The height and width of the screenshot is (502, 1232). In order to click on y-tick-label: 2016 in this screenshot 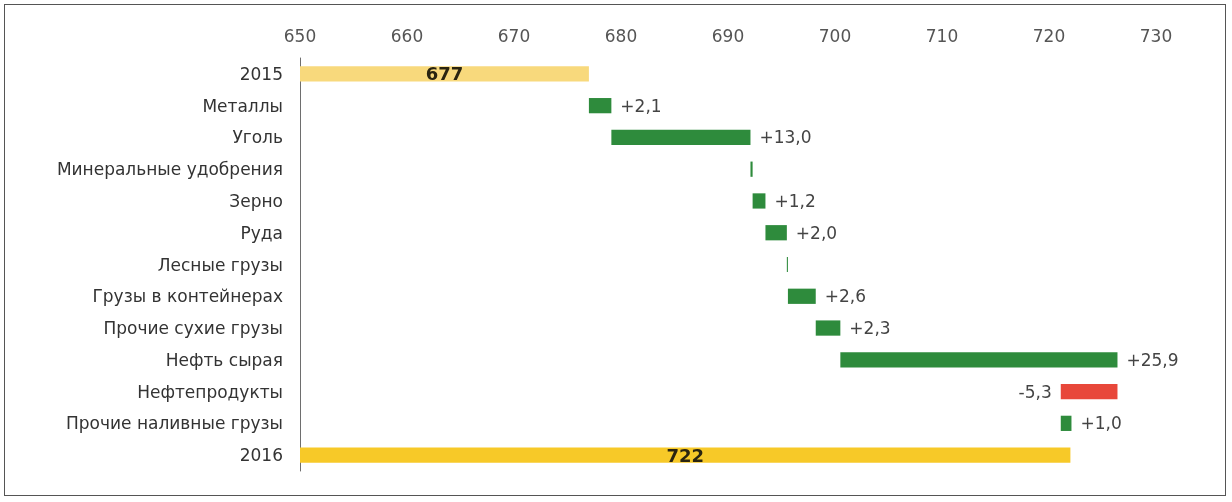, I will do `click(261, 455)`.